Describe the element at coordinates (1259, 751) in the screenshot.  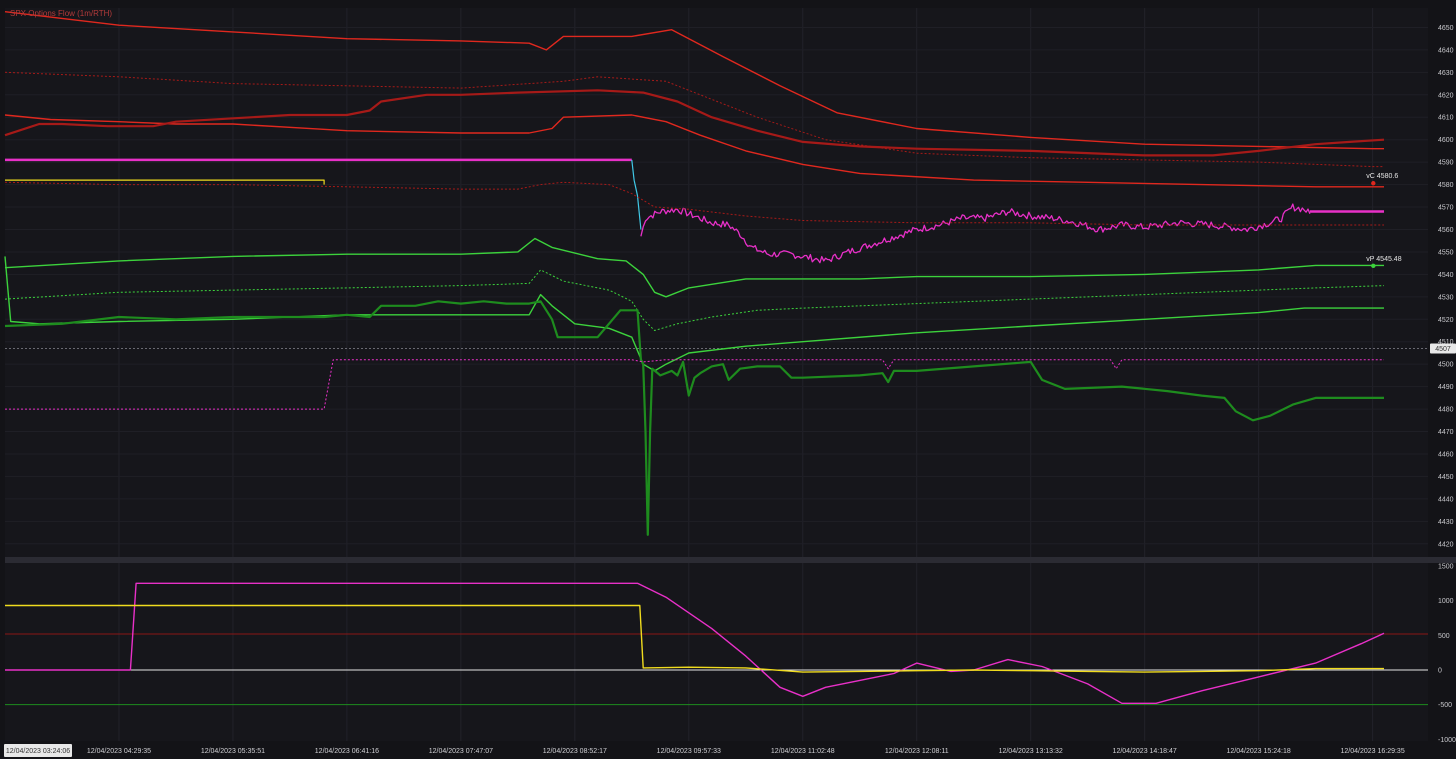
I see `x-tick-label: 12/04/2023 15:24:18` at that location.